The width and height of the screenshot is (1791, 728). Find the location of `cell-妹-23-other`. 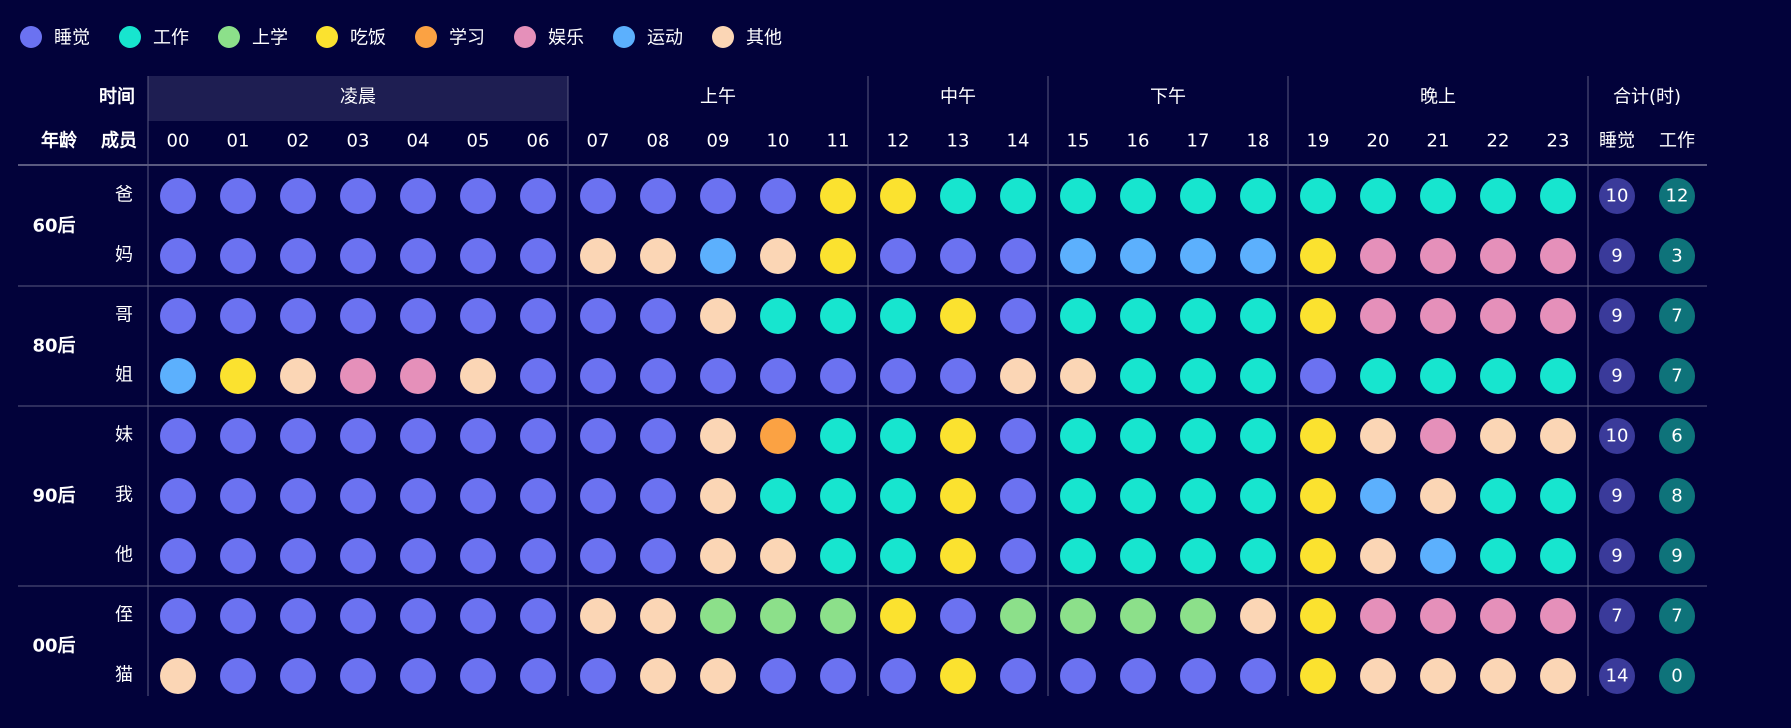

cell-妹-23-other is located at coordinates (1558, 436).